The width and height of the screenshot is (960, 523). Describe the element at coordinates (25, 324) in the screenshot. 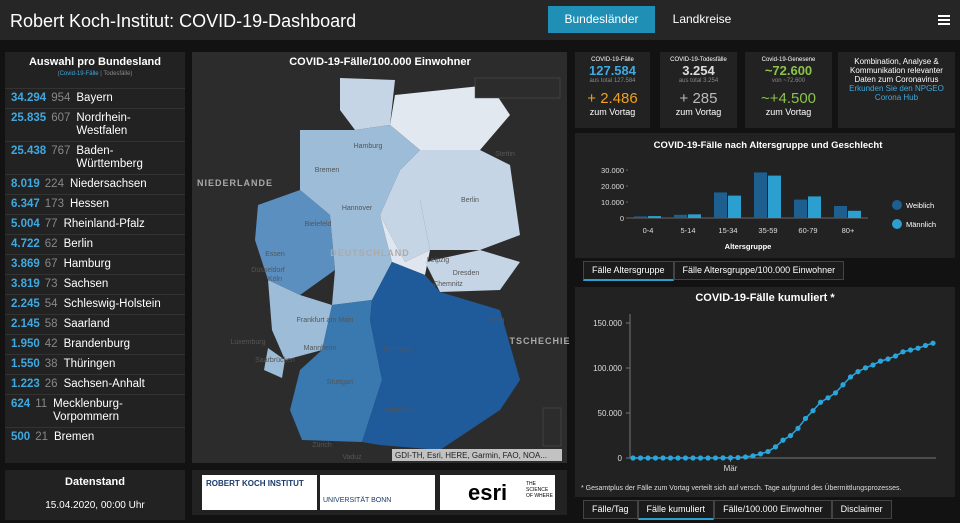

I see `case-count: 2.145` at that location.